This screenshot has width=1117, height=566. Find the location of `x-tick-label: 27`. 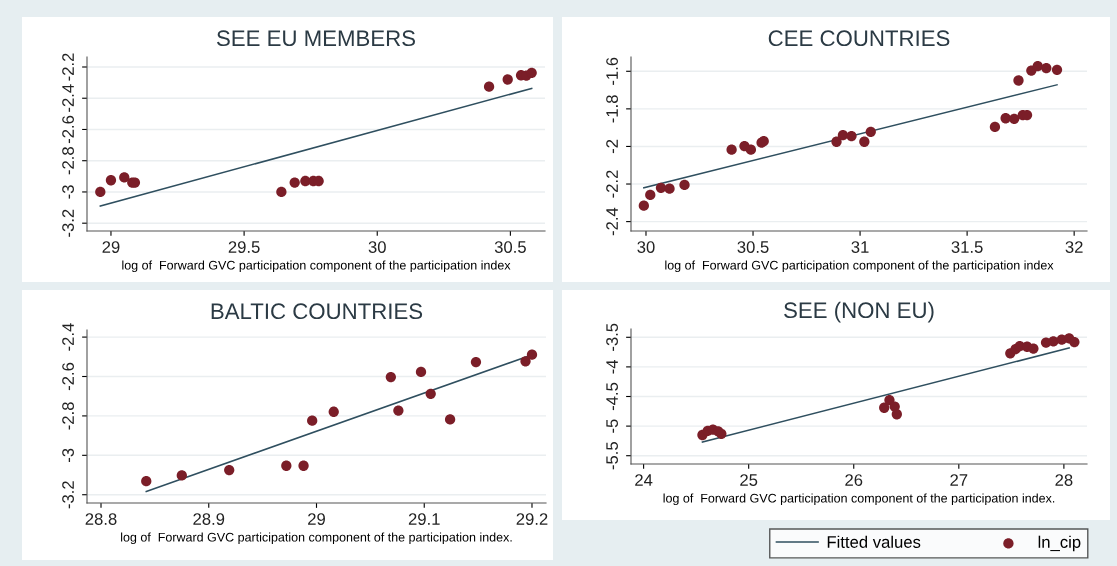

x-tick-label: 27 is located at coordinates (959, 480).